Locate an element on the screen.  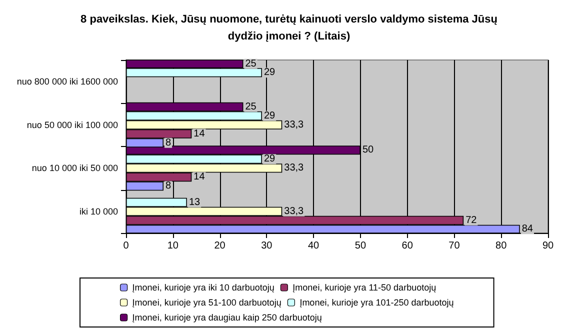
legend-label: Įmonei, kurioje yra 101-250 darbuotojų is located at coordinates (377, 303).